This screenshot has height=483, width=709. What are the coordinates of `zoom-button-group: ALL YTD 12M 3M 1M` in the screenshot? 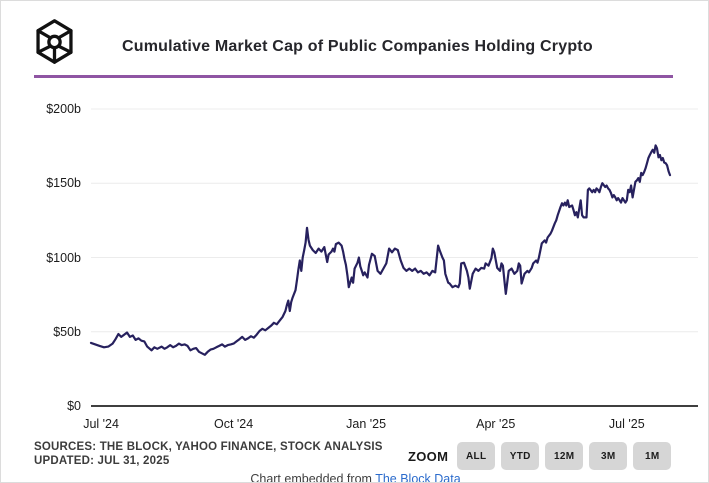 It's located at (567, 456).